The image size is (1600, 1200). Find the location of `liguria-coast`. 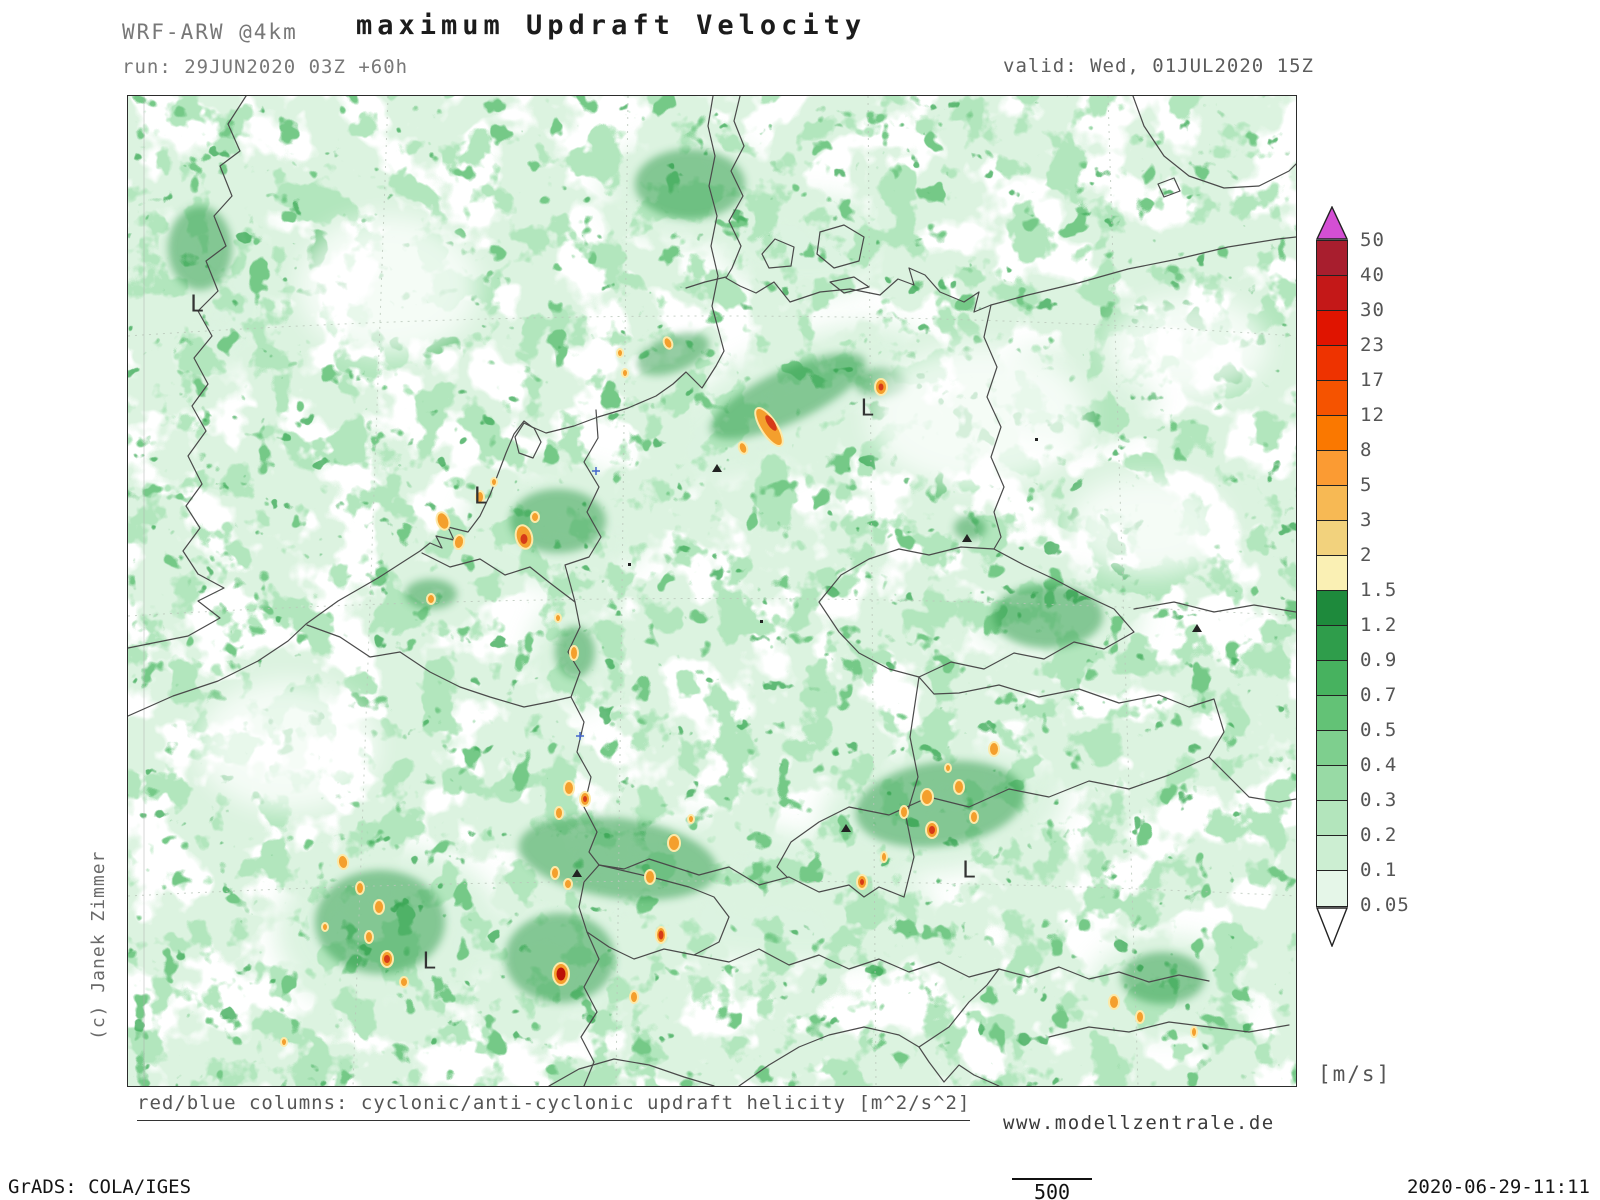

liguria-coast is located at coordinates (631, 1072).